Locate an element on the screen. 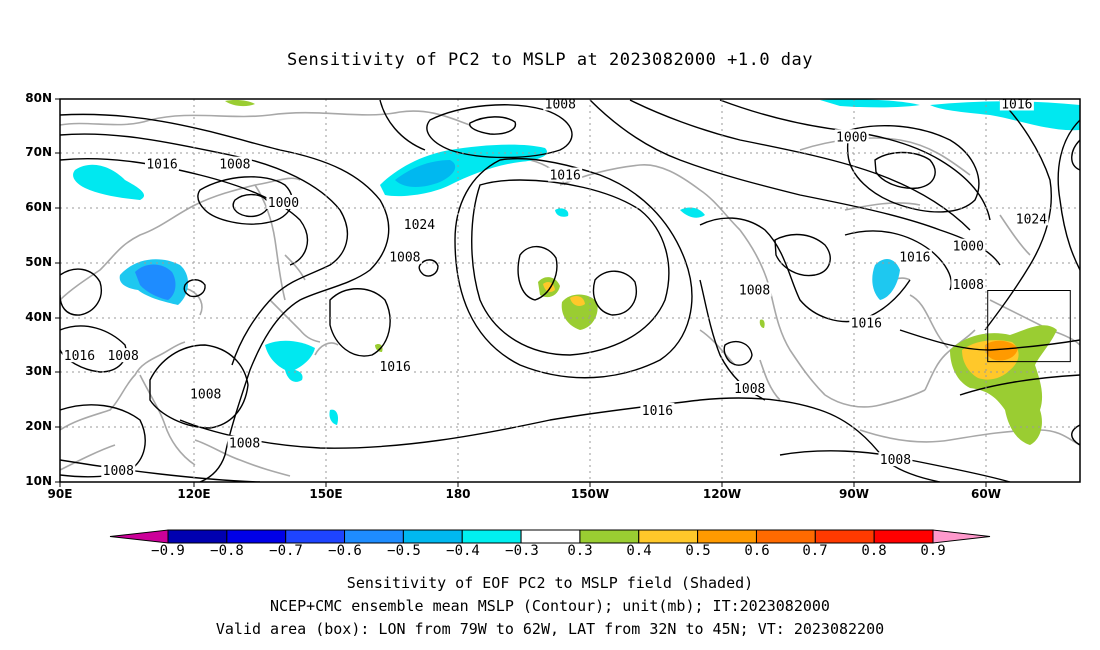 This screenshot has height=650, width=1100. colorbar is located at coordinates (550, 536).